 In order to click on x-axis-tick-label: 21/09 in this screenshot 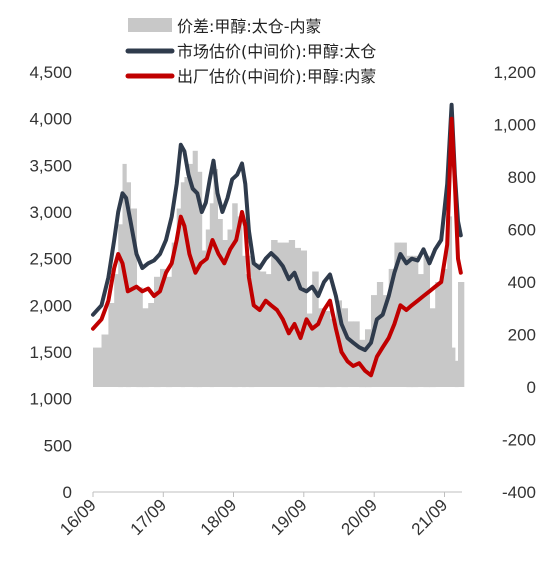, I will do `click(430, 517)`.